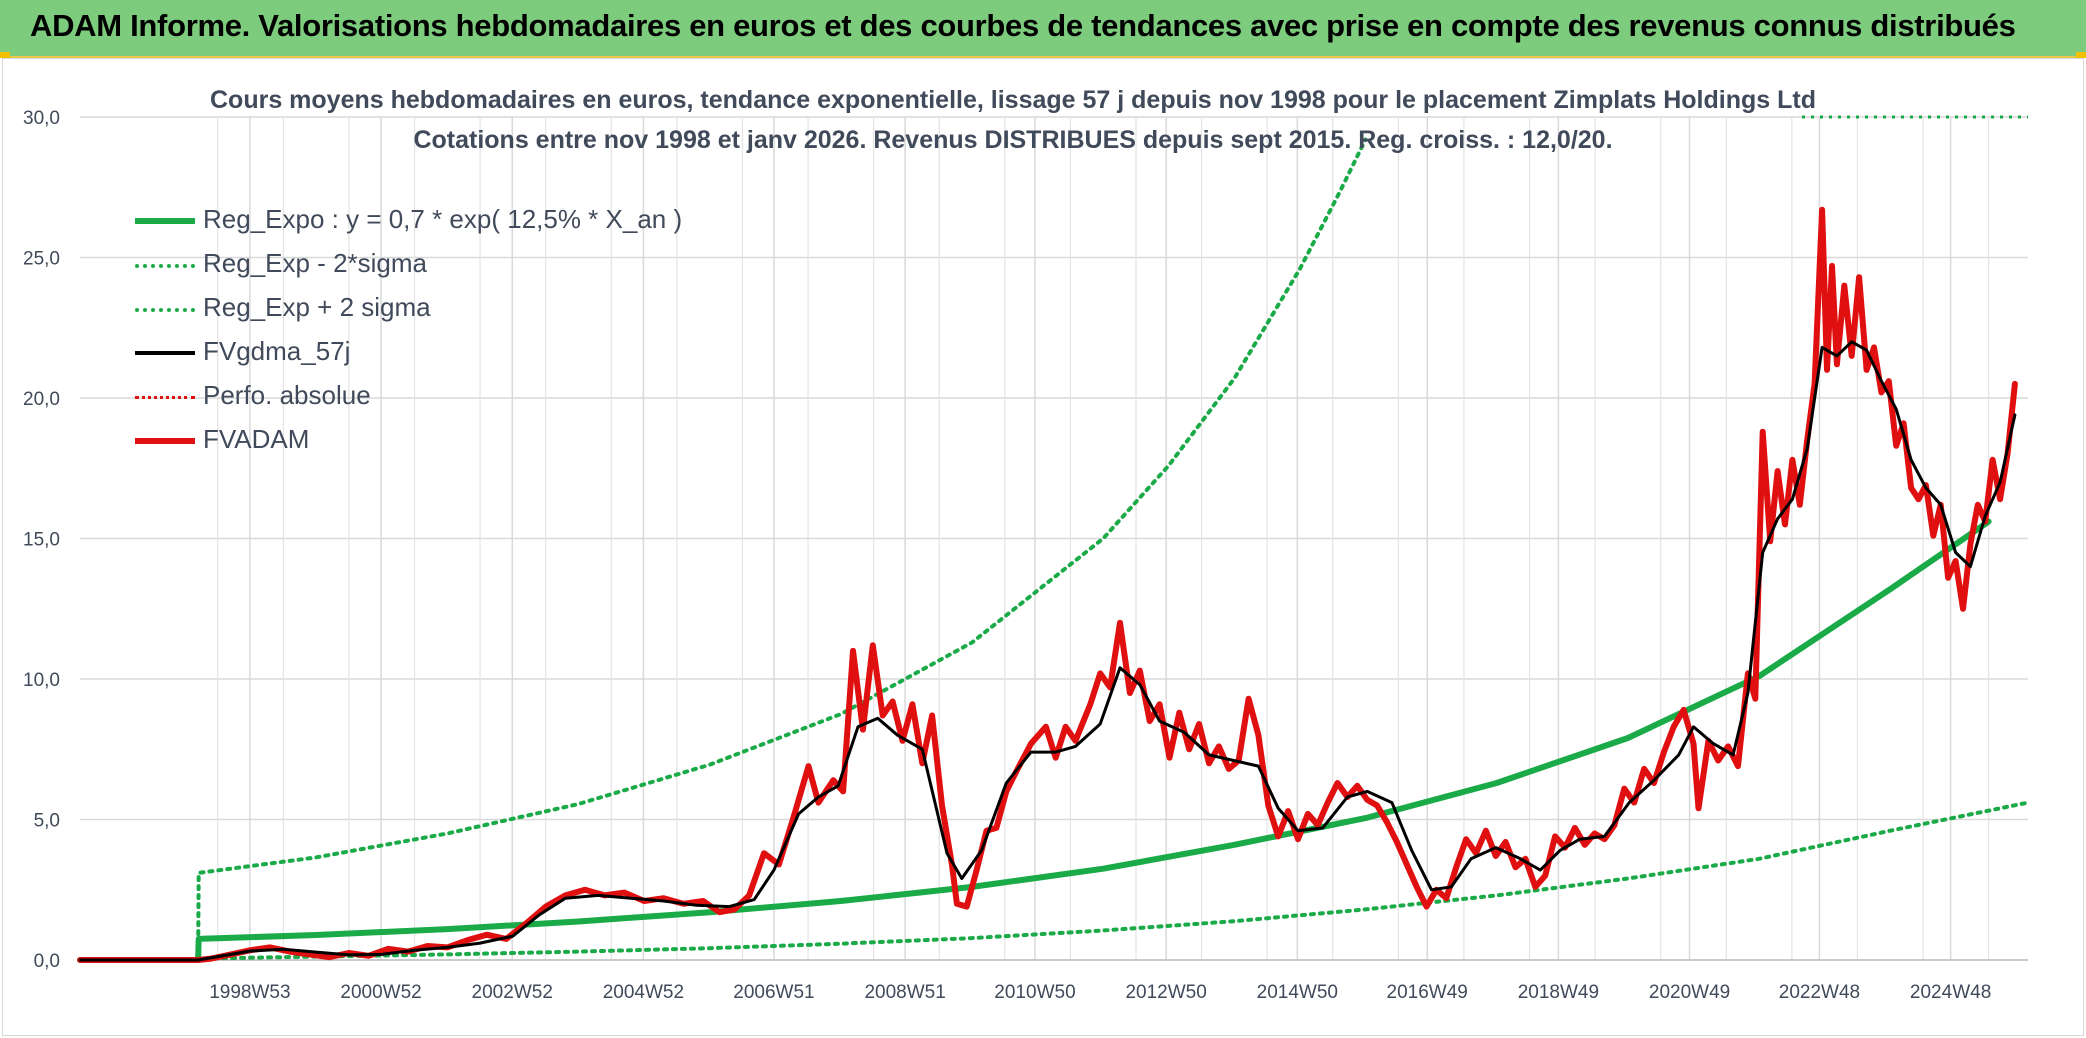 The width and height of the screenshot is (2086, 1038). What do you see at coordinates (165, 310) in the screenshot?
I see `legend-swatch-reg-high` at bounding box center [165, 310].